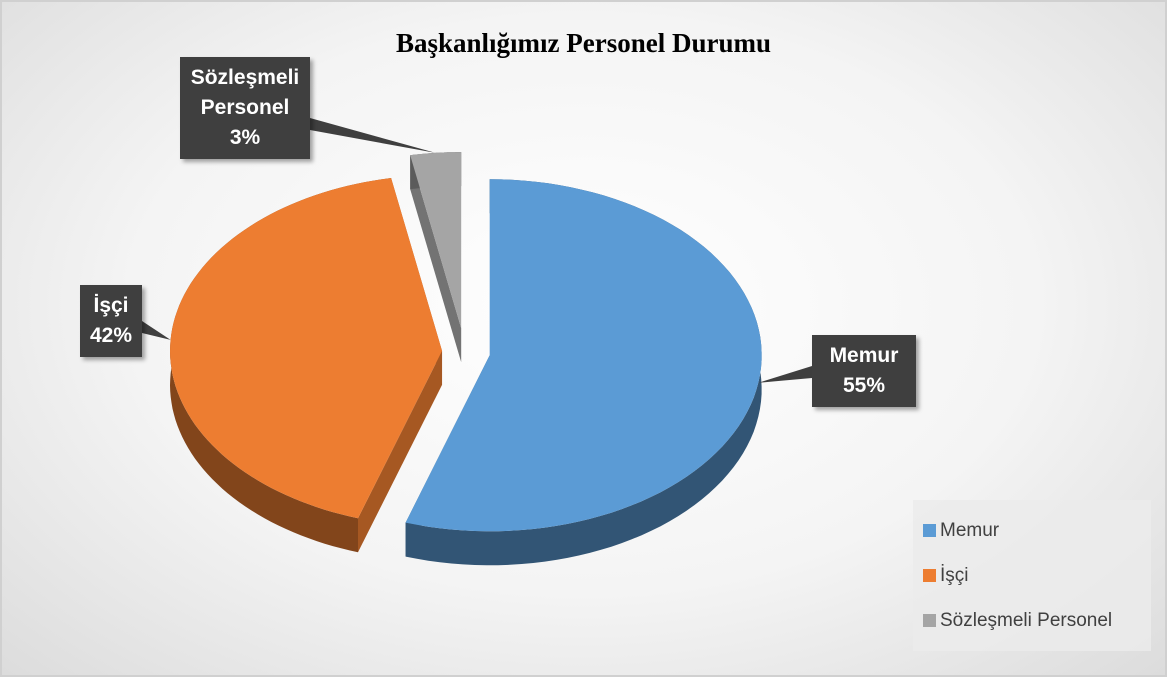 This screenshot has height=677, width=1167. I want to click on data-label-name: Memur, so click(864, 355).